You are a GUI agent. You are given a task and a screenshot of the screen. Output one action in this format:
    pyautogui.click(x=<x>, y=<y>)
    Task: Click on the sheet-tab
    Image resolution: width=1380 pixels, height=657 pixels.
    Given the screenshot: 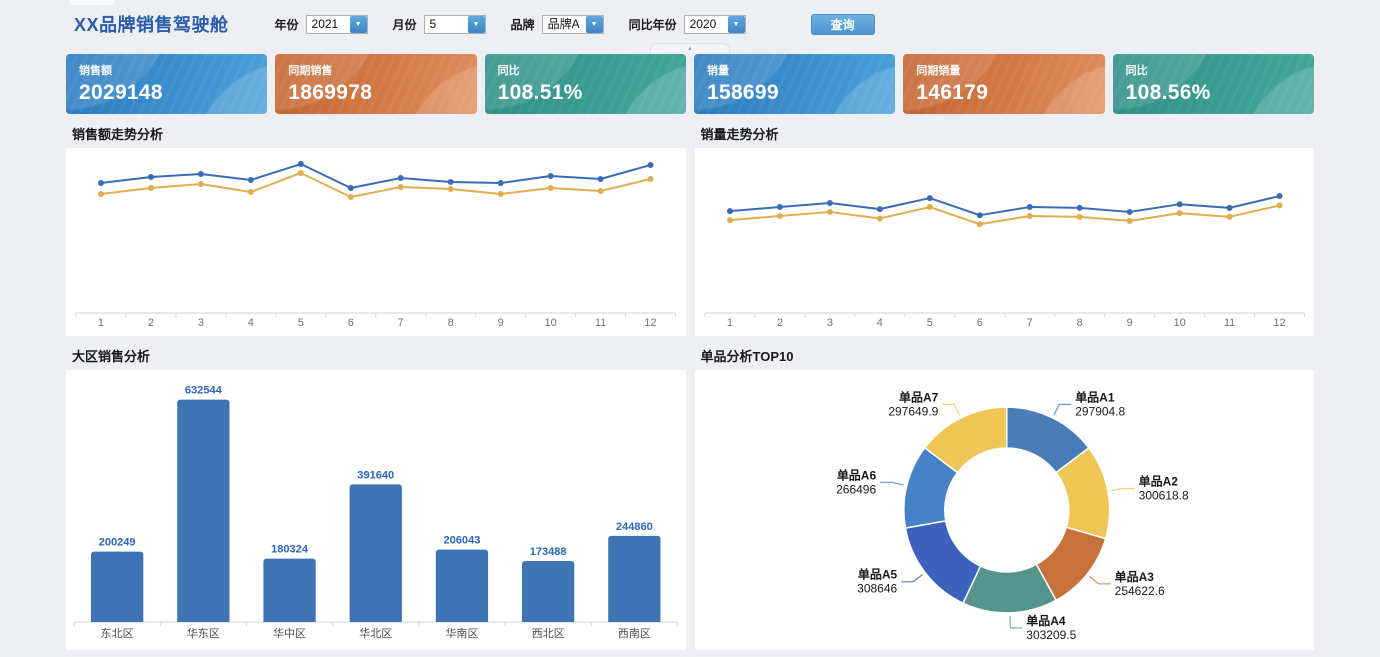 What is the action you would take?
    pyautogui.click(x=92, y=2)
    